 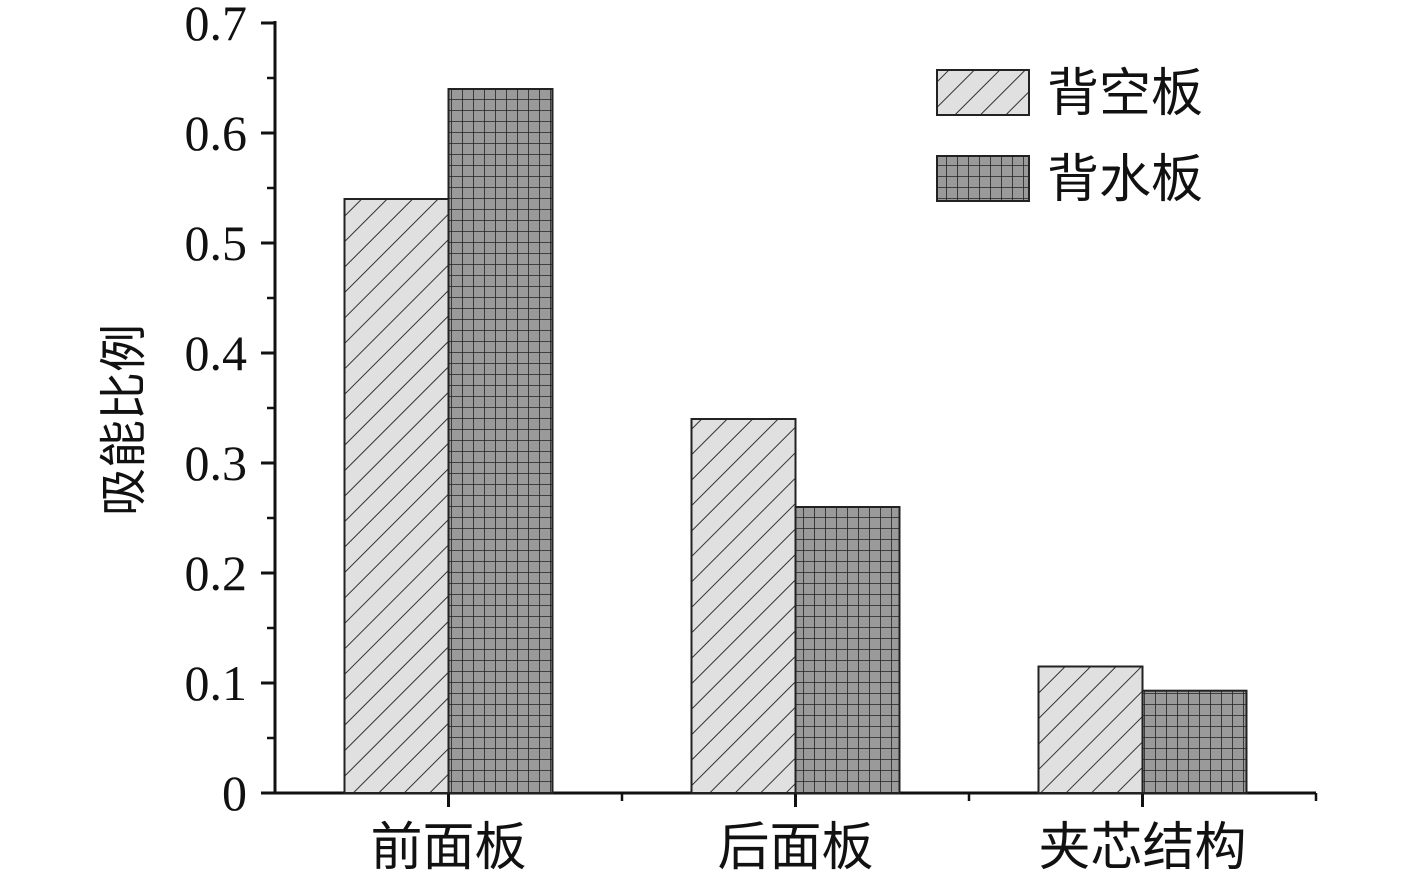 I want to click on y-tick-label: 0, so click(x=234, y=793).